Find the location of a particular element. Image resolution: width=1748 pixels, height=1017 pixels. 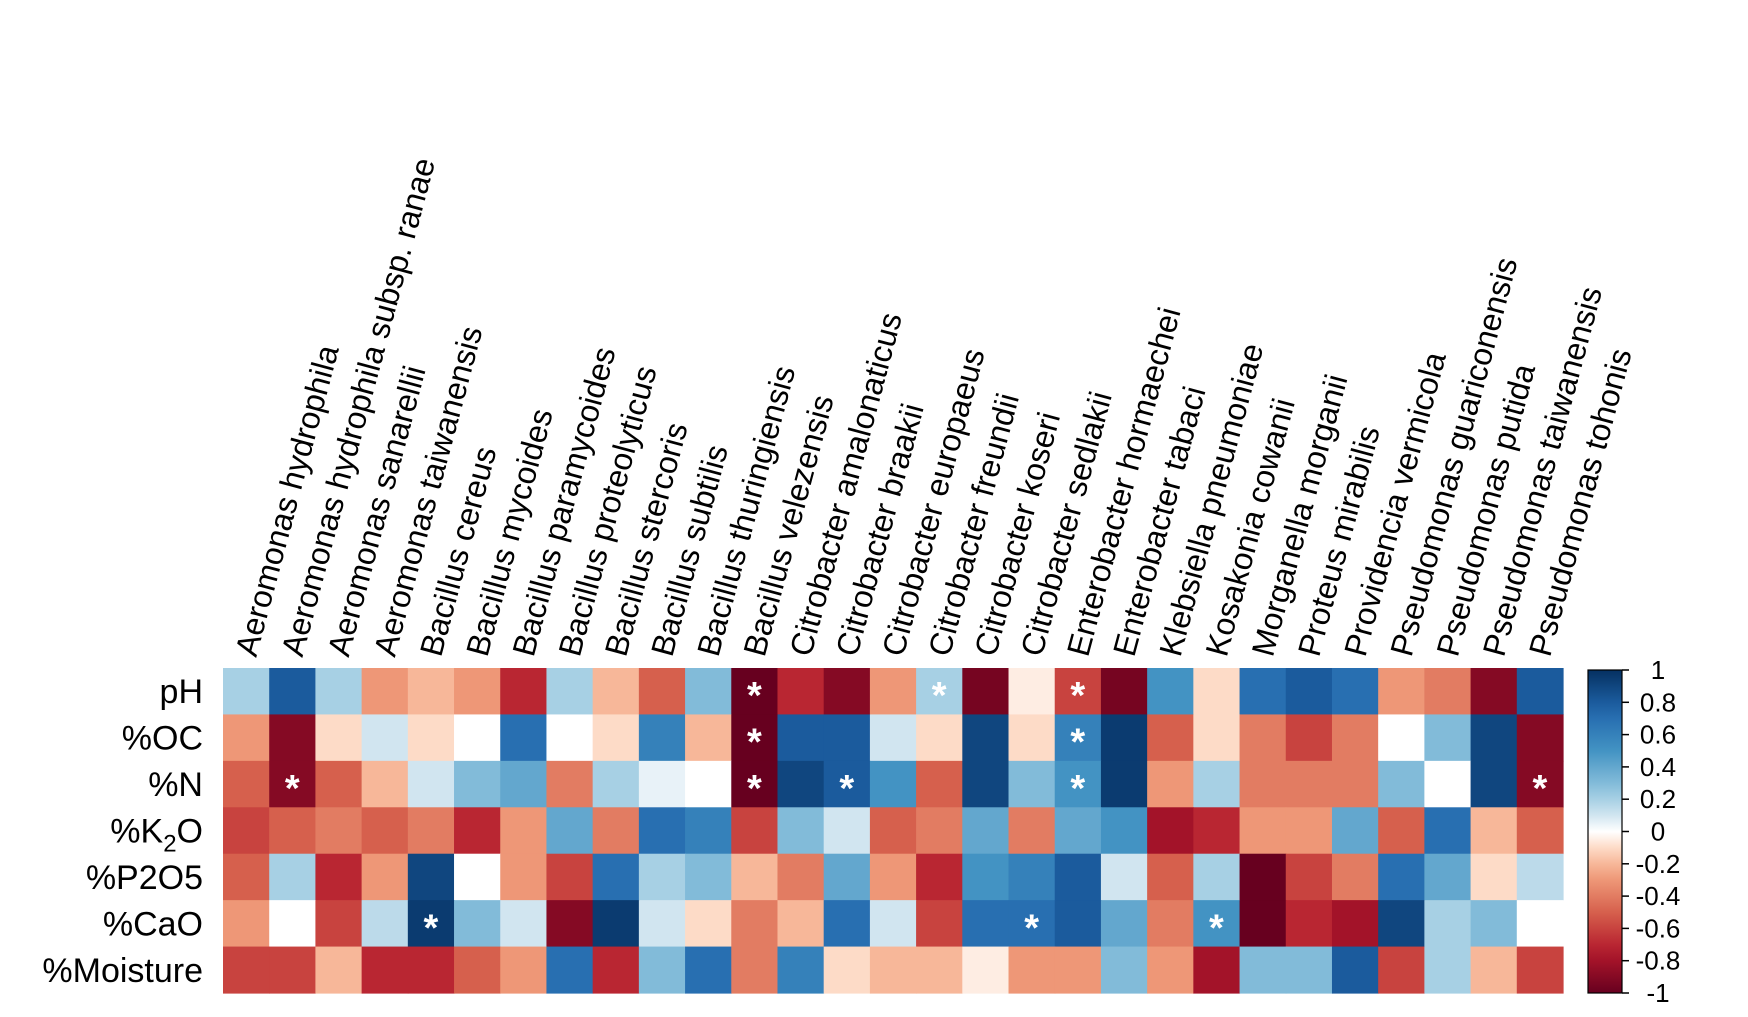

row-label: %CaO is located at coordinates (153, 924).